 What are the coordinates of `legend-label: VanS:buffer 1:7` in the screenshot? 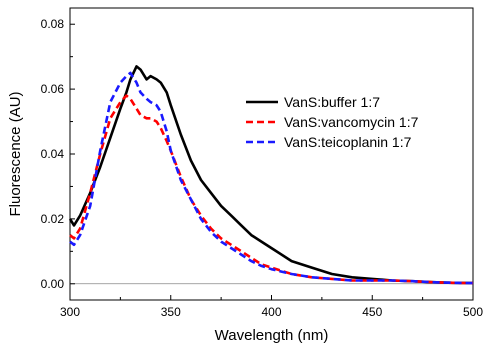 It's located at (332, 102).